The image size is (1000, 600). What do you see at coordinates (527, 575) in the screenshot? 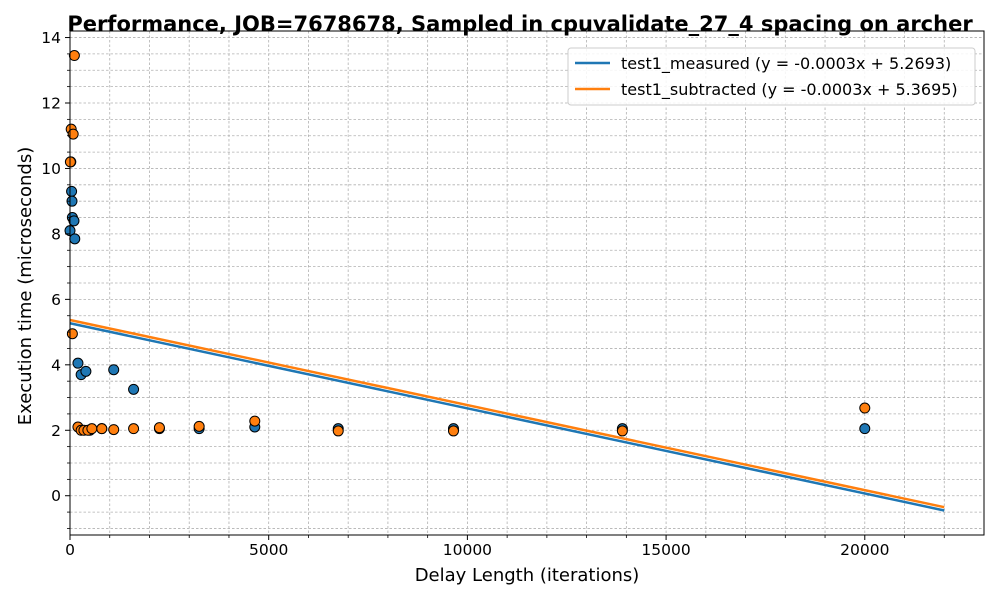
I see `x-axis-label: Delay Length (iterations)` at bounding box center [527, 575].